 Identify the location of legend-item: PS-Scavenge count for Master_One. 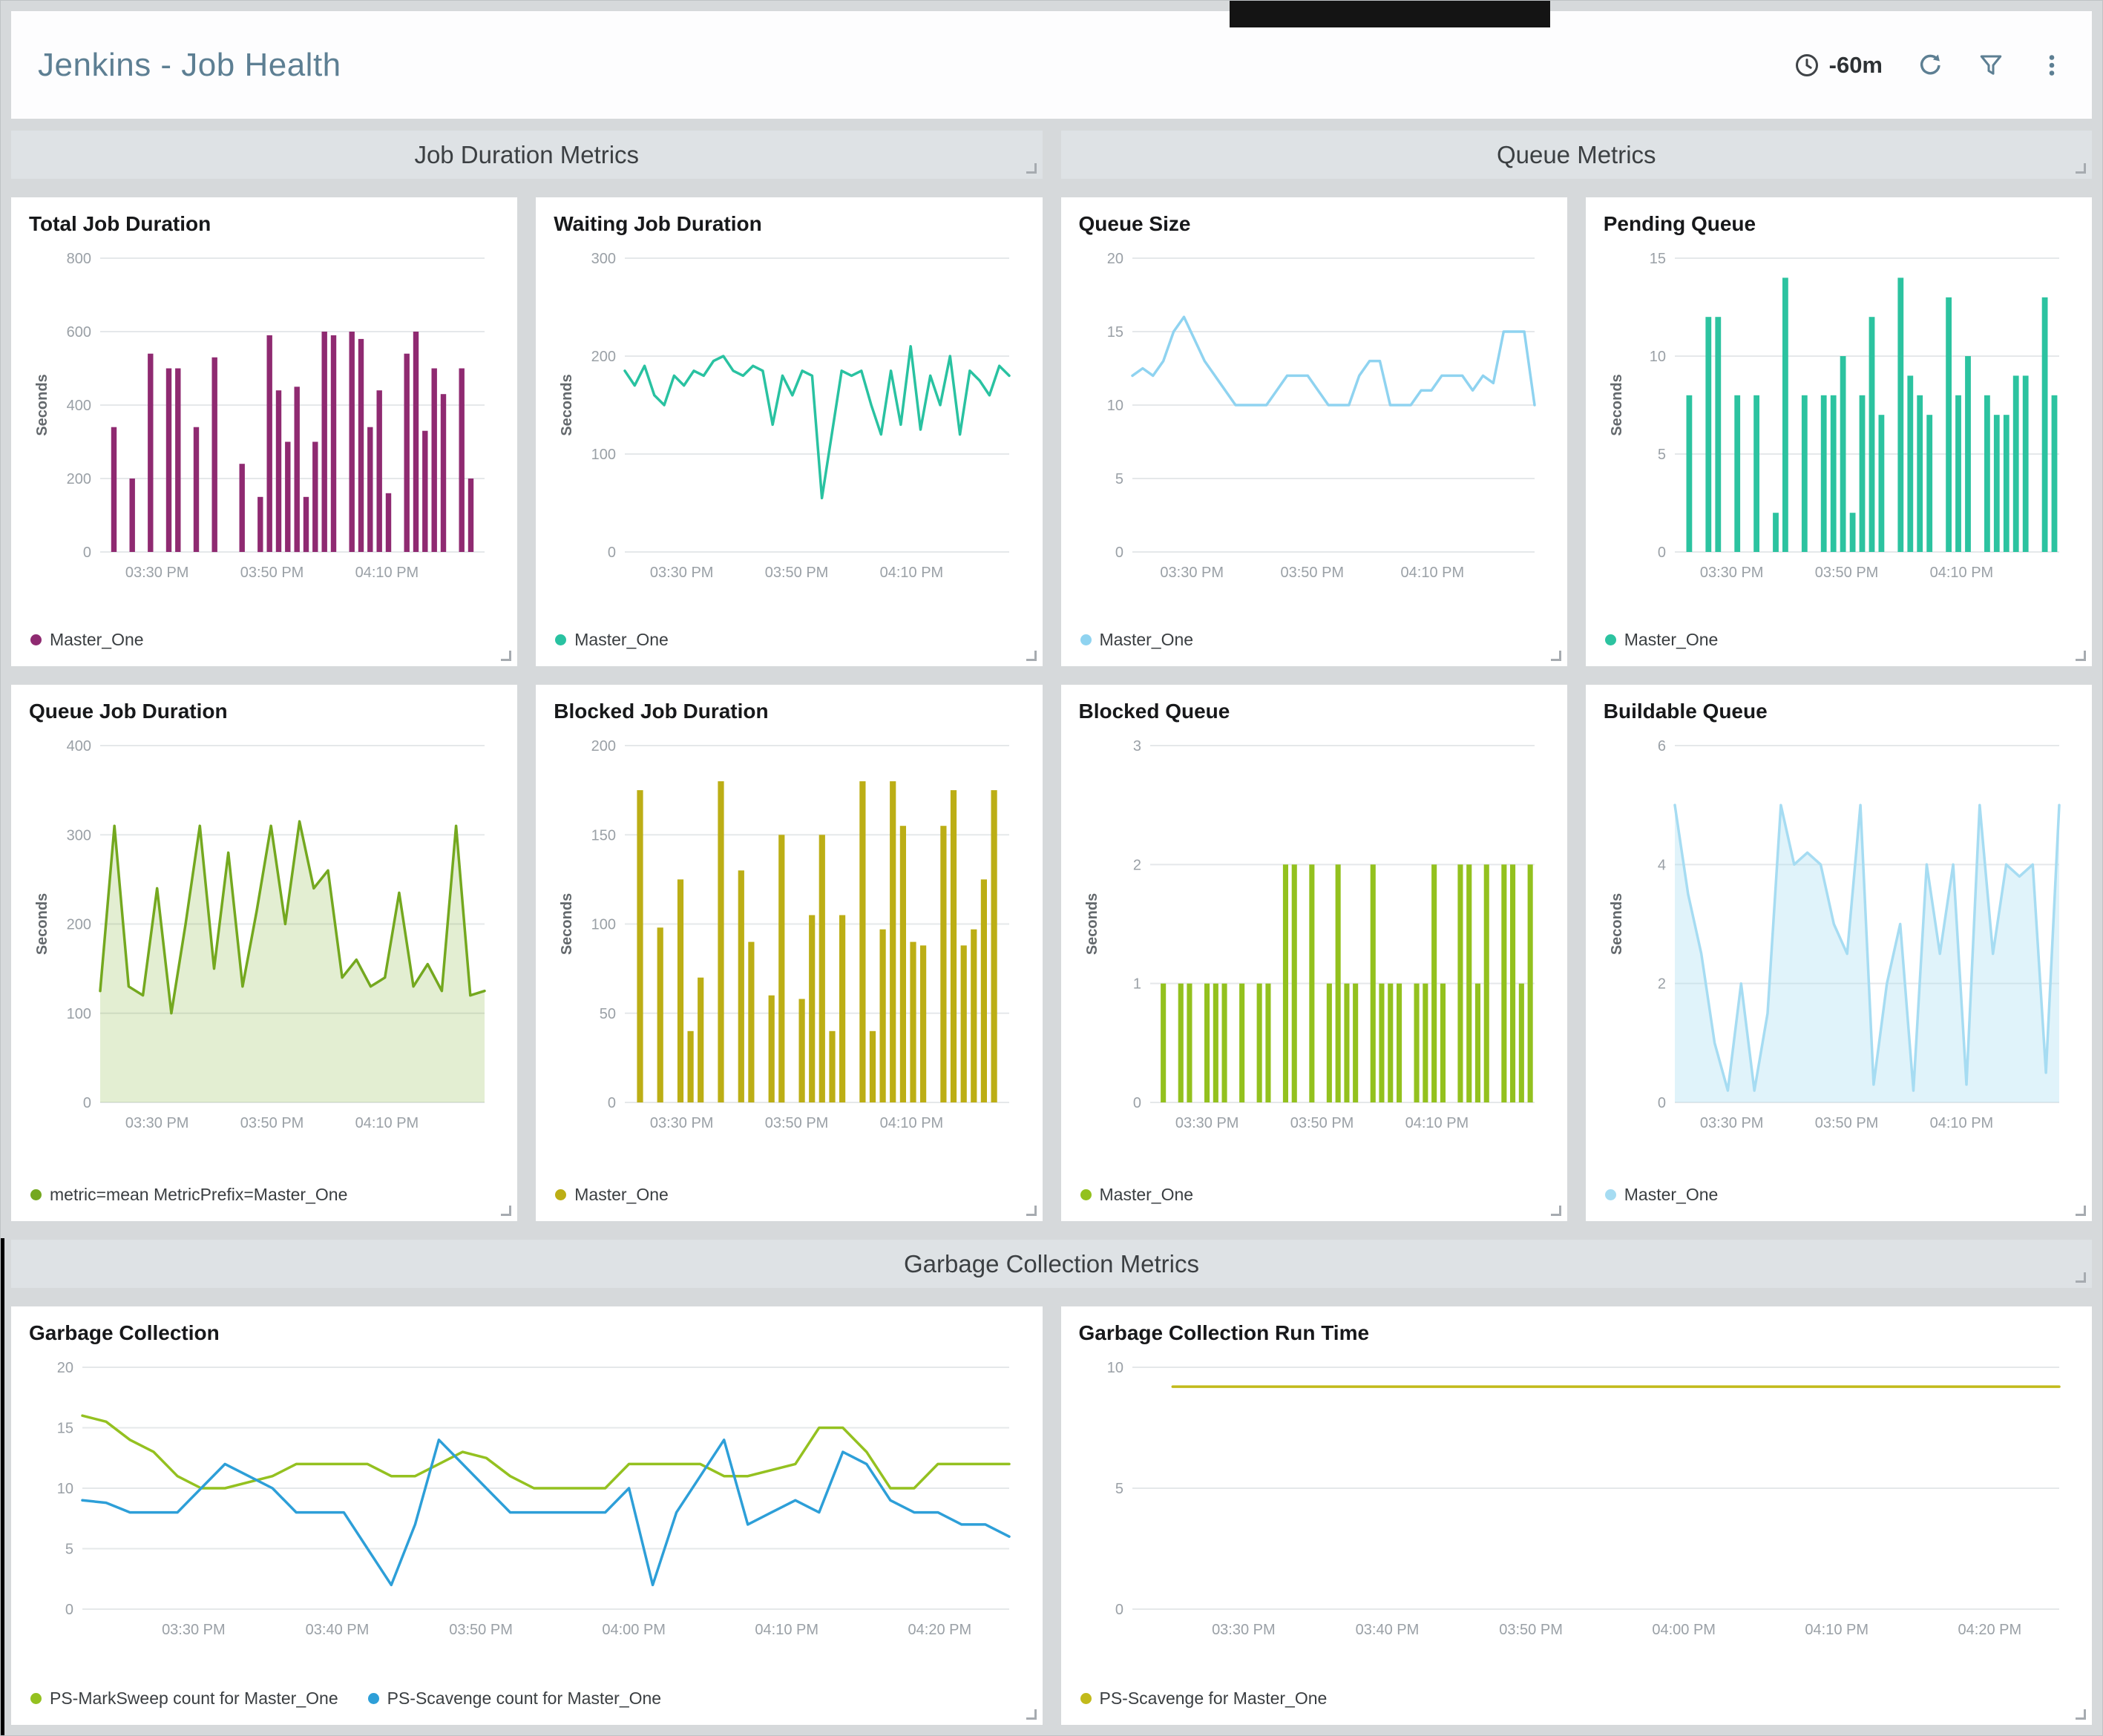
(514, 1699).